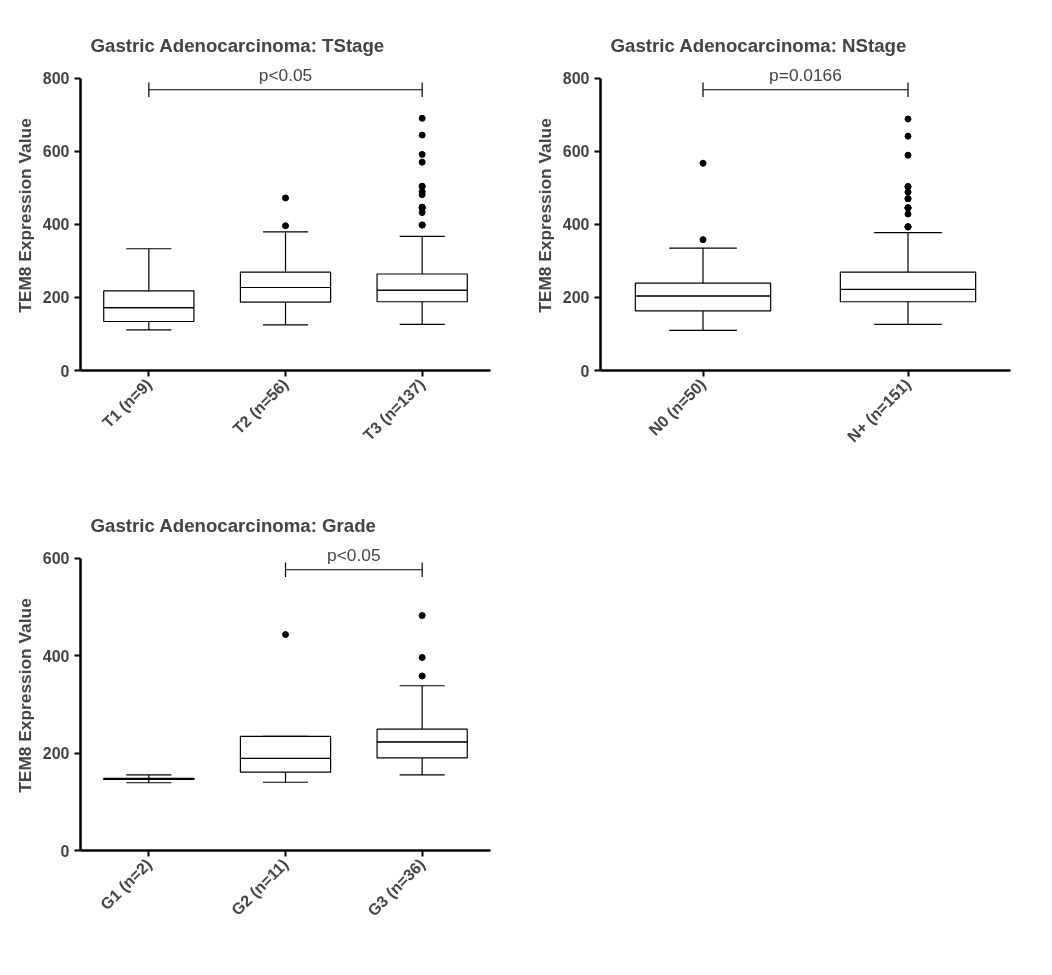 The width and height of the screenshot is (1052, 975). What do you see at coordinates (805, 75) in the screenshot?
I see `annotation: p=0.0166` at bounding box center [805, 75].